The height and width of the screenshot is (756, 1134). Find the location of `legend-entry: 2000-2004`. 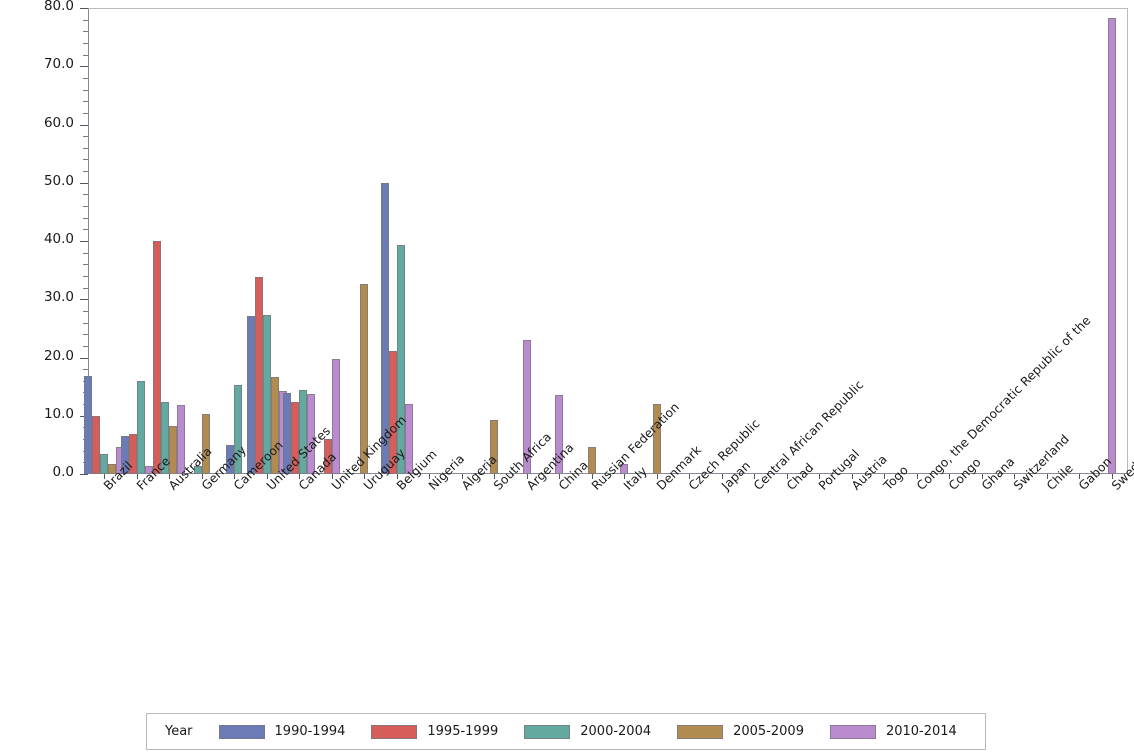

legend-entry: 2000-2004 is located at coordinates (587, 731).